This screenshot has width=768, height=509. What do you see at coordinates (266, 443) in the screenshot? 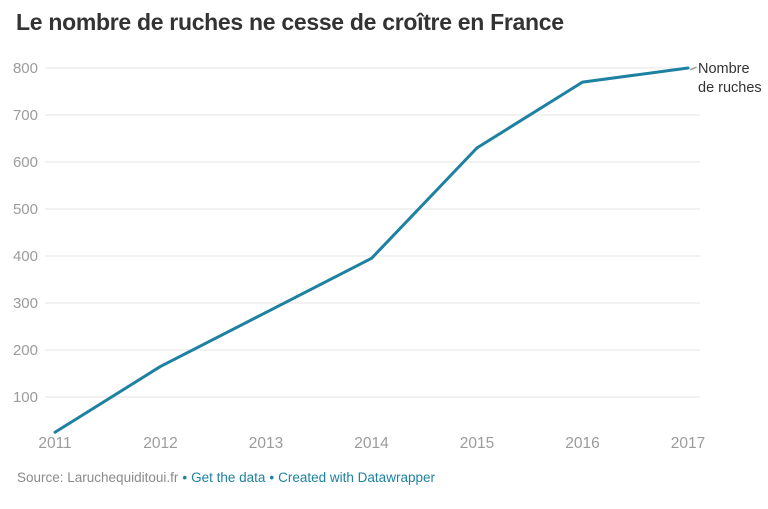
I see `x-tick-label: 2013` at bounding box center [266, 443].